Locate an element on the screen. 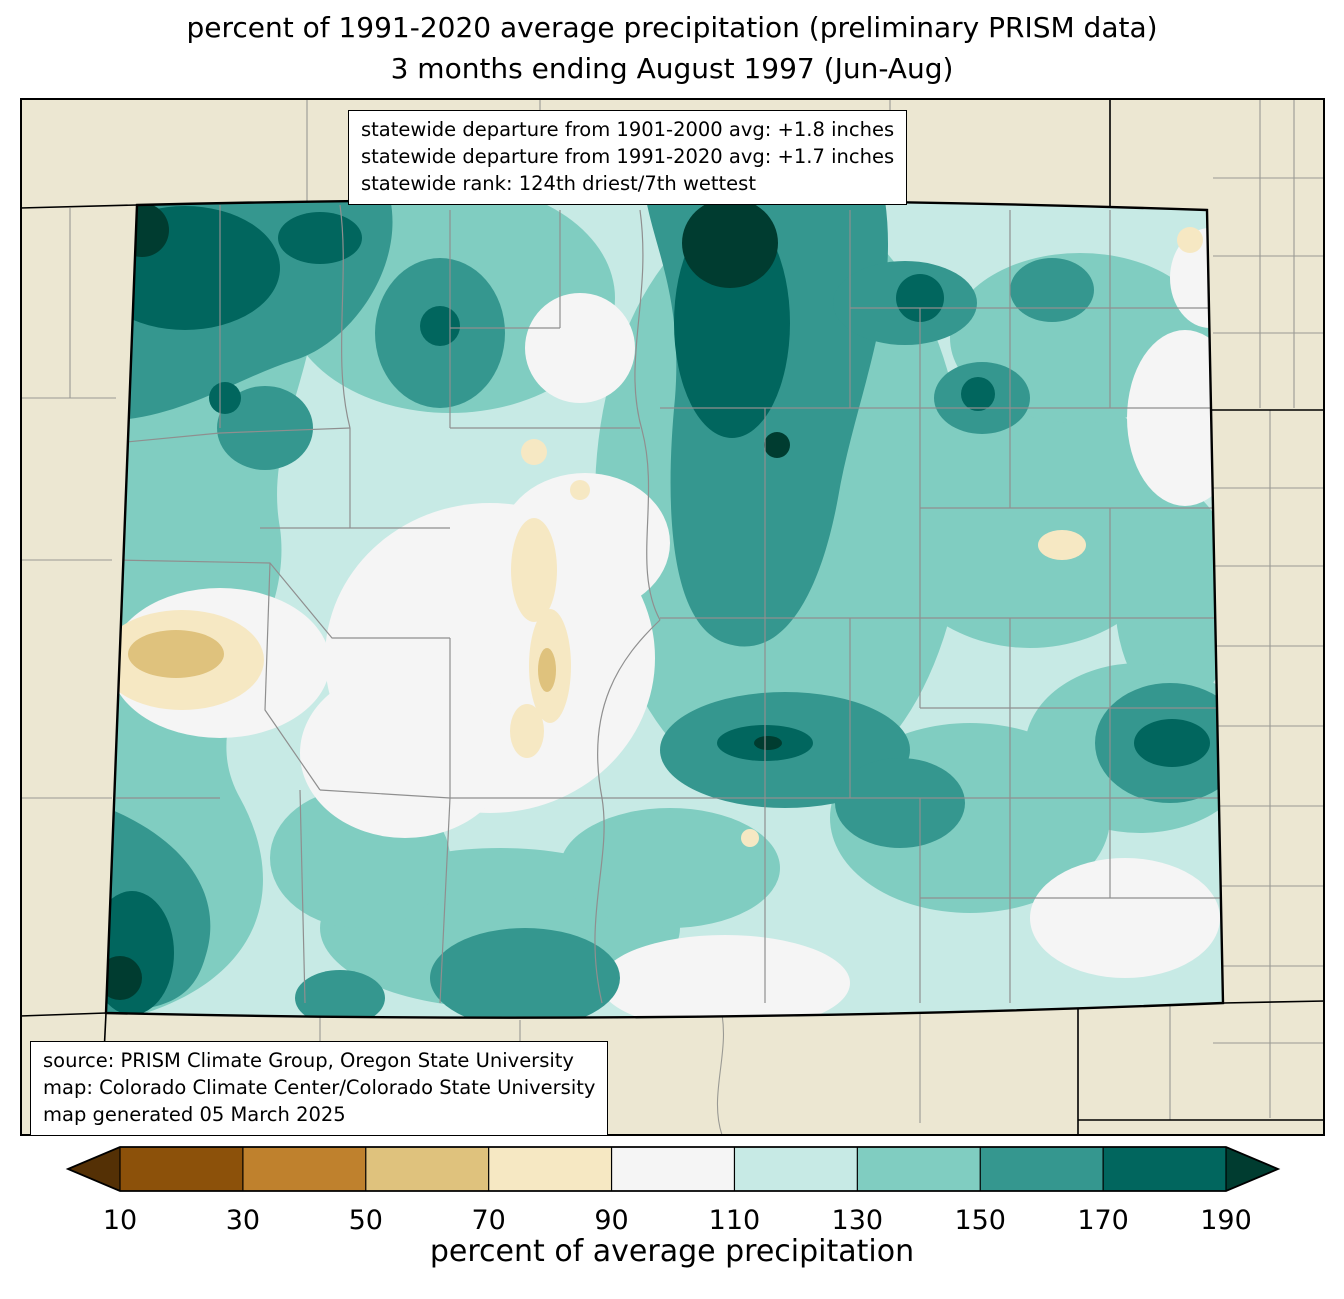  colorbar-tick-label: 10 is located at coordinates (120, 1220).